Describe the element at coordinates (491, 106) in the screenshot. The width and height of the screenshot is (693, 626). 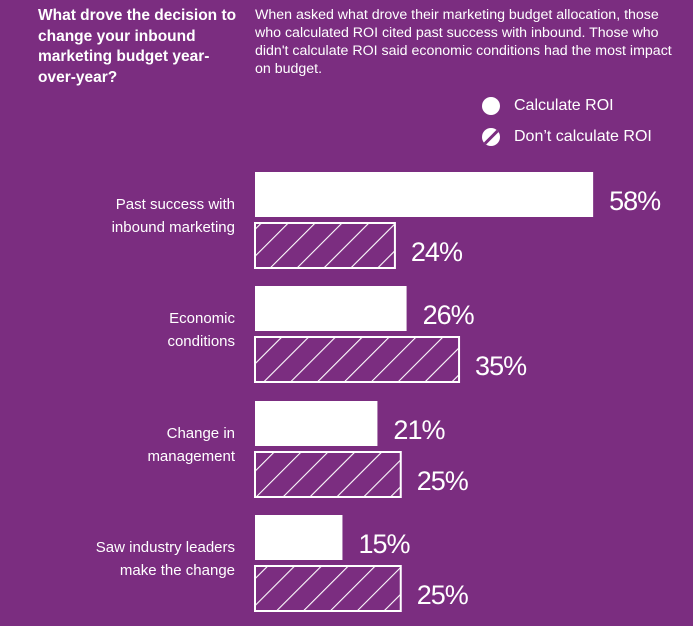
I see `solid-circle-icon` at that location.